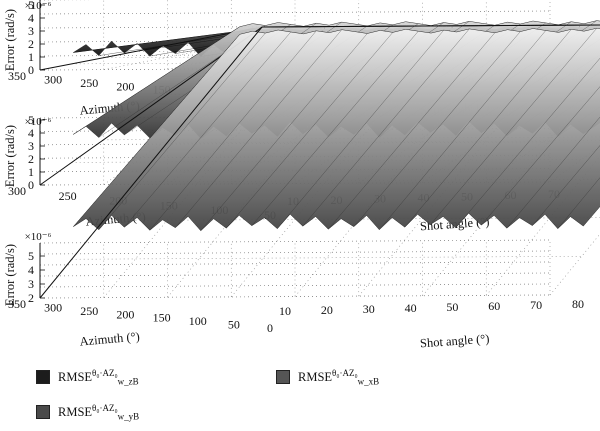 This screenshot has width=600, height=431. What do you see at coordinates (162, 318) in the screenshot?
I see `azimuth-tick-label: 150` at bounding box center [162, 318].